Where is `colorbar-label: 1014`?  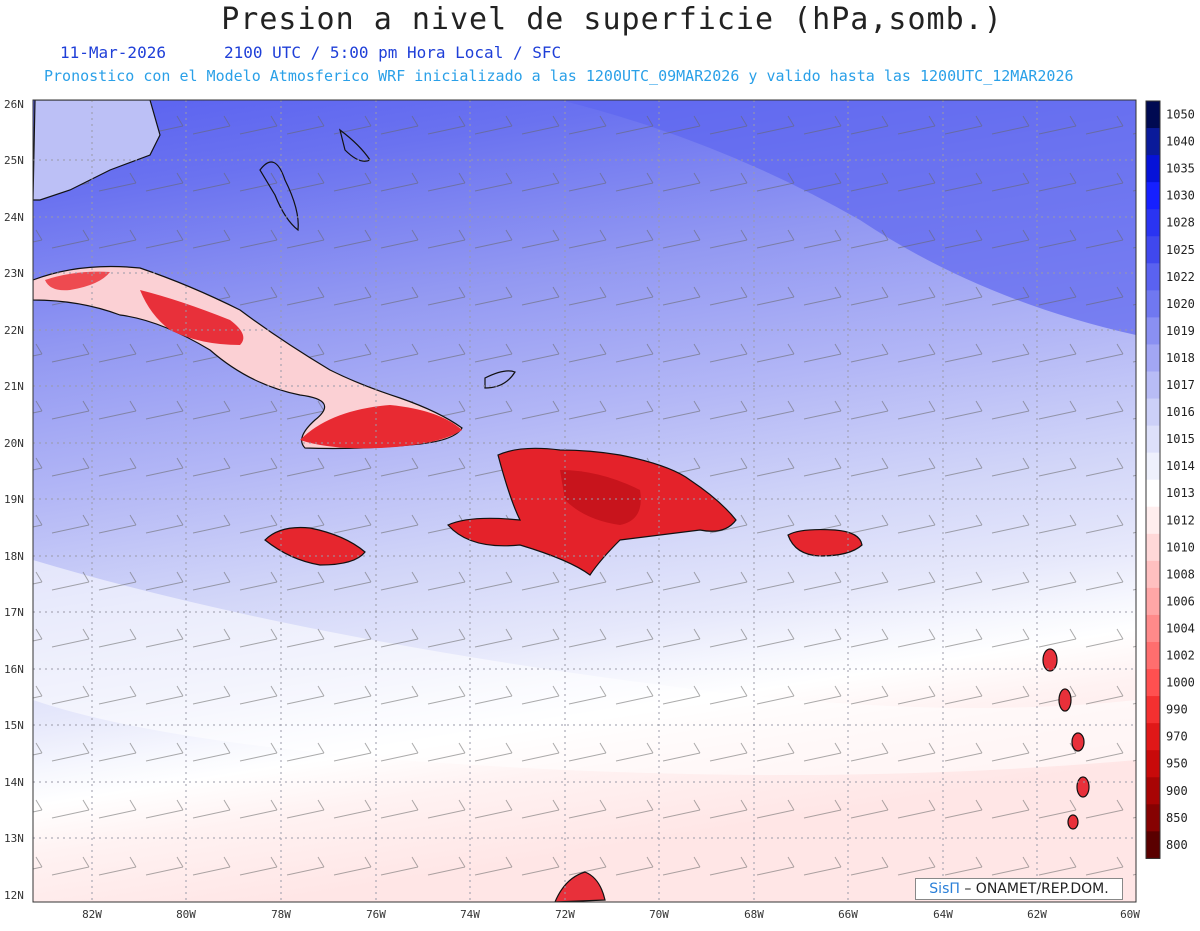 colorbar-label: 1014 is located at coordinates (1180, 466).